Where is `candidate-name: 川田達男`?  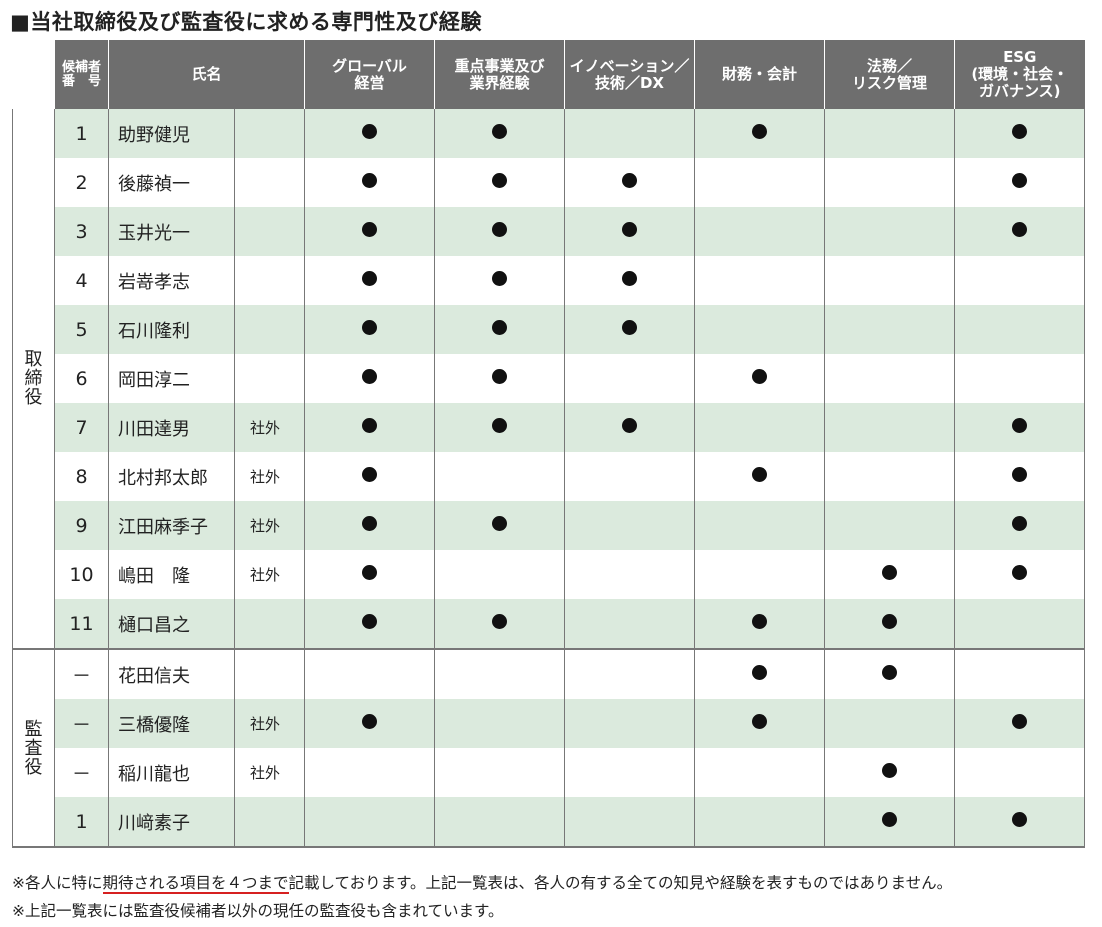
candidate-name: 川田達男 is located at coordinates (171, 427).